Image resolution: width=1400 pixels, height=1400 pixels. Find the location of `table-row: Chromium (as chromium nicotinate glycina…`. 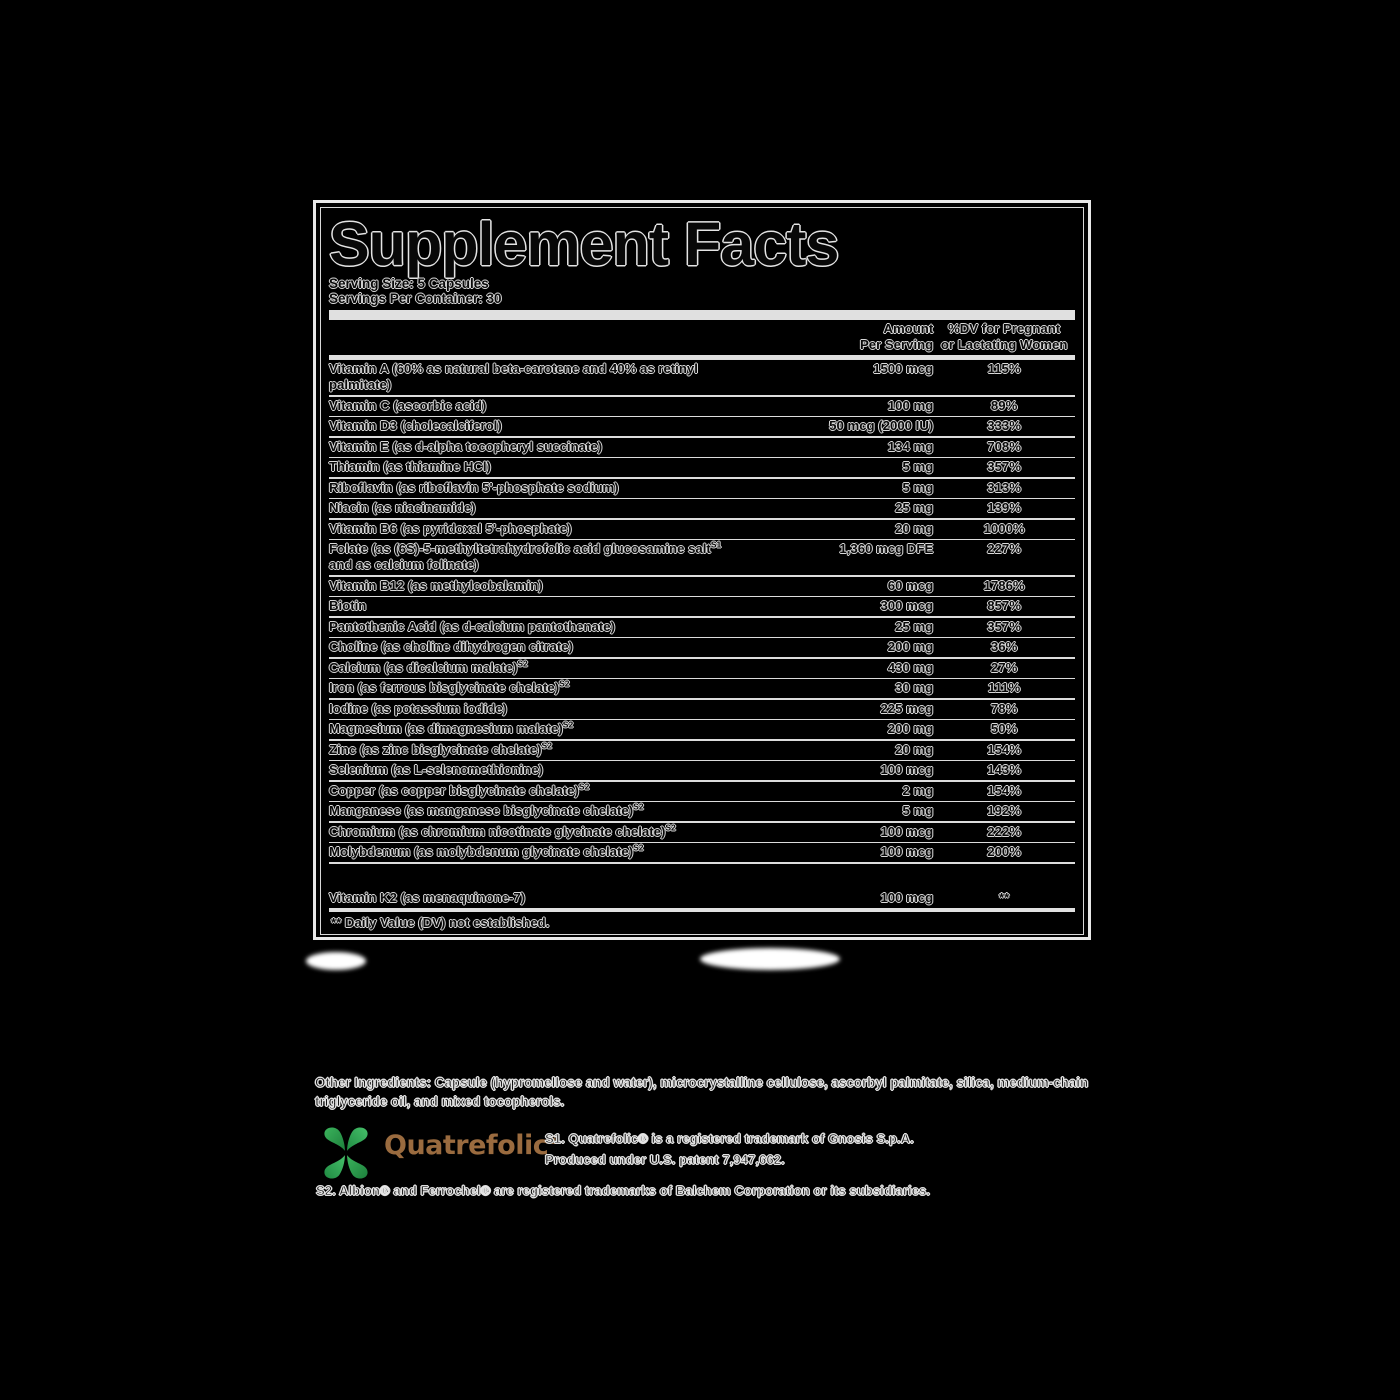

table-row: Chromium (as chromium nicotinate glycina… is located at coordinates (702, 832).